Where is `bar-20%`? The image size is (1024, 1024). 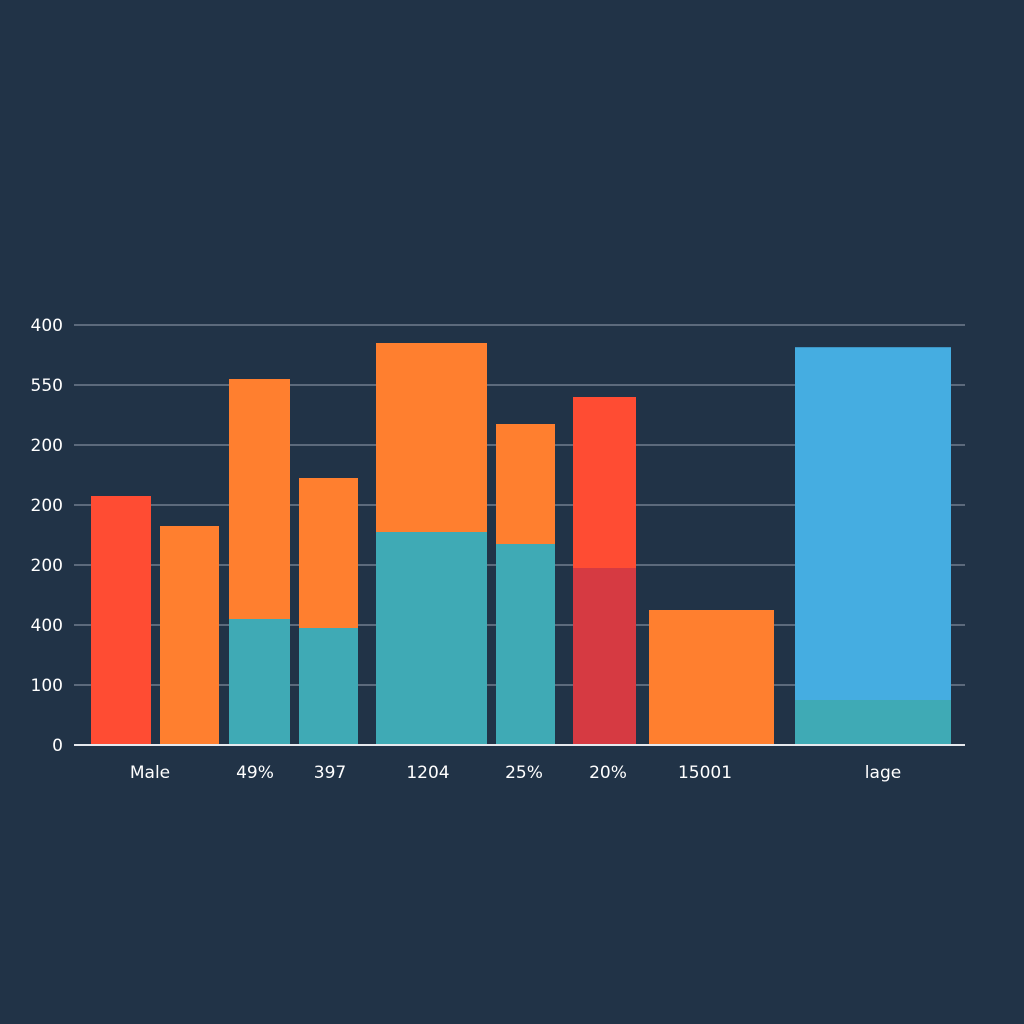
bar-20% is located at coordinates (604, 571).